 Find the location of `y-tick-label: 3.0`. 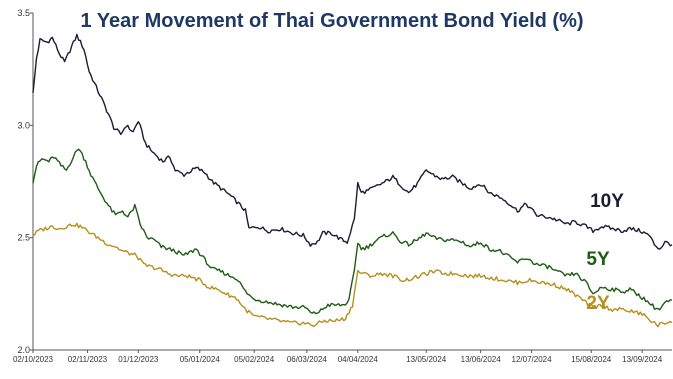

y-tick-label: 3.0 is located at coordinates (23, 125).